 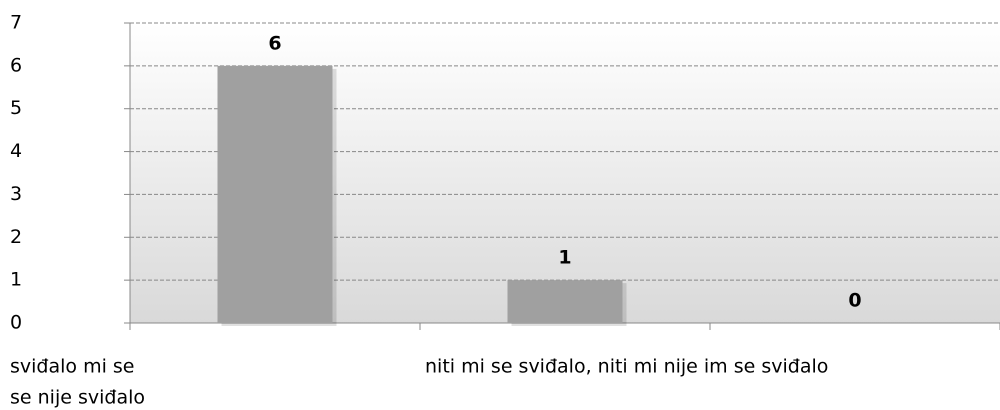 What do you see at coordinates (16, 194) in the screenshot?
I see `y-tick-label: 3` at bounding box center [16, 194].